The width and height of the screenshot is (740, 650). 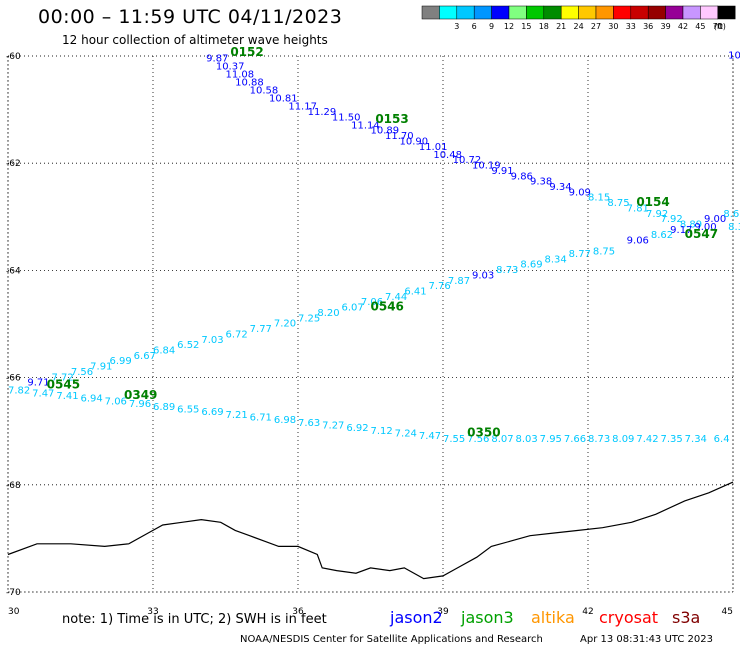 I want to click on wave-height-label: 6.89, so click(x=164, y=407).